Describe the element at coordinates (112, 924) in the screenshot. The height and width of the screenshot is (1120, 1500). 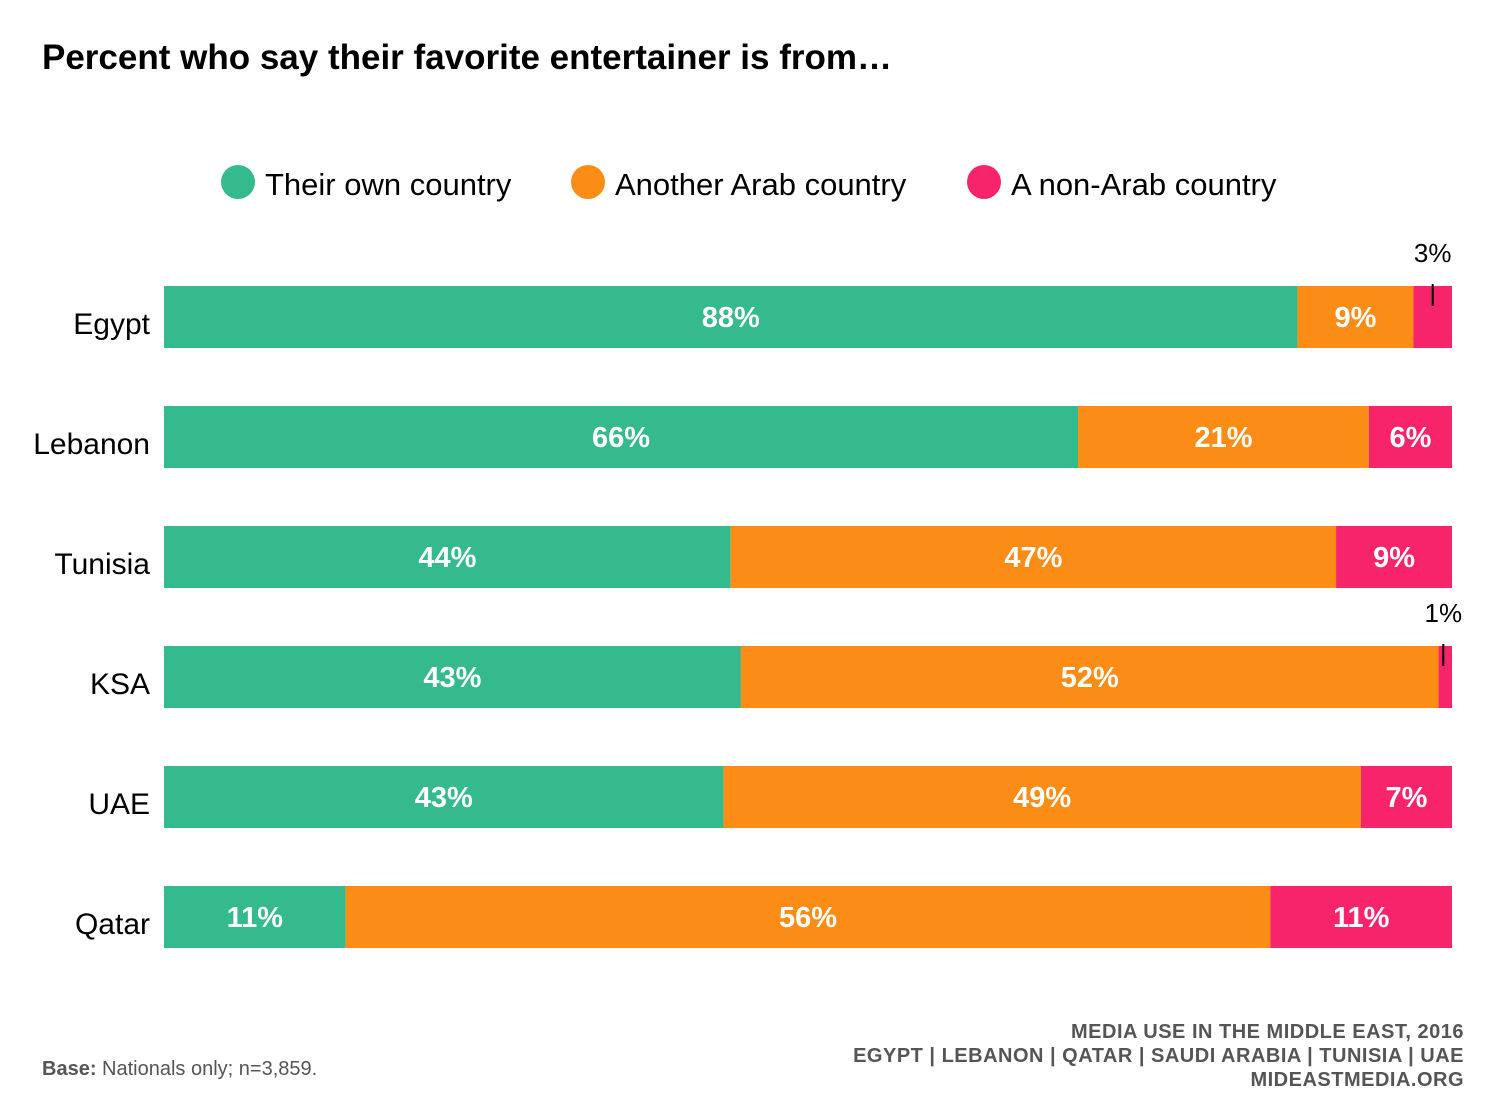
I see `category-label-qatar: Qatar` at that location.